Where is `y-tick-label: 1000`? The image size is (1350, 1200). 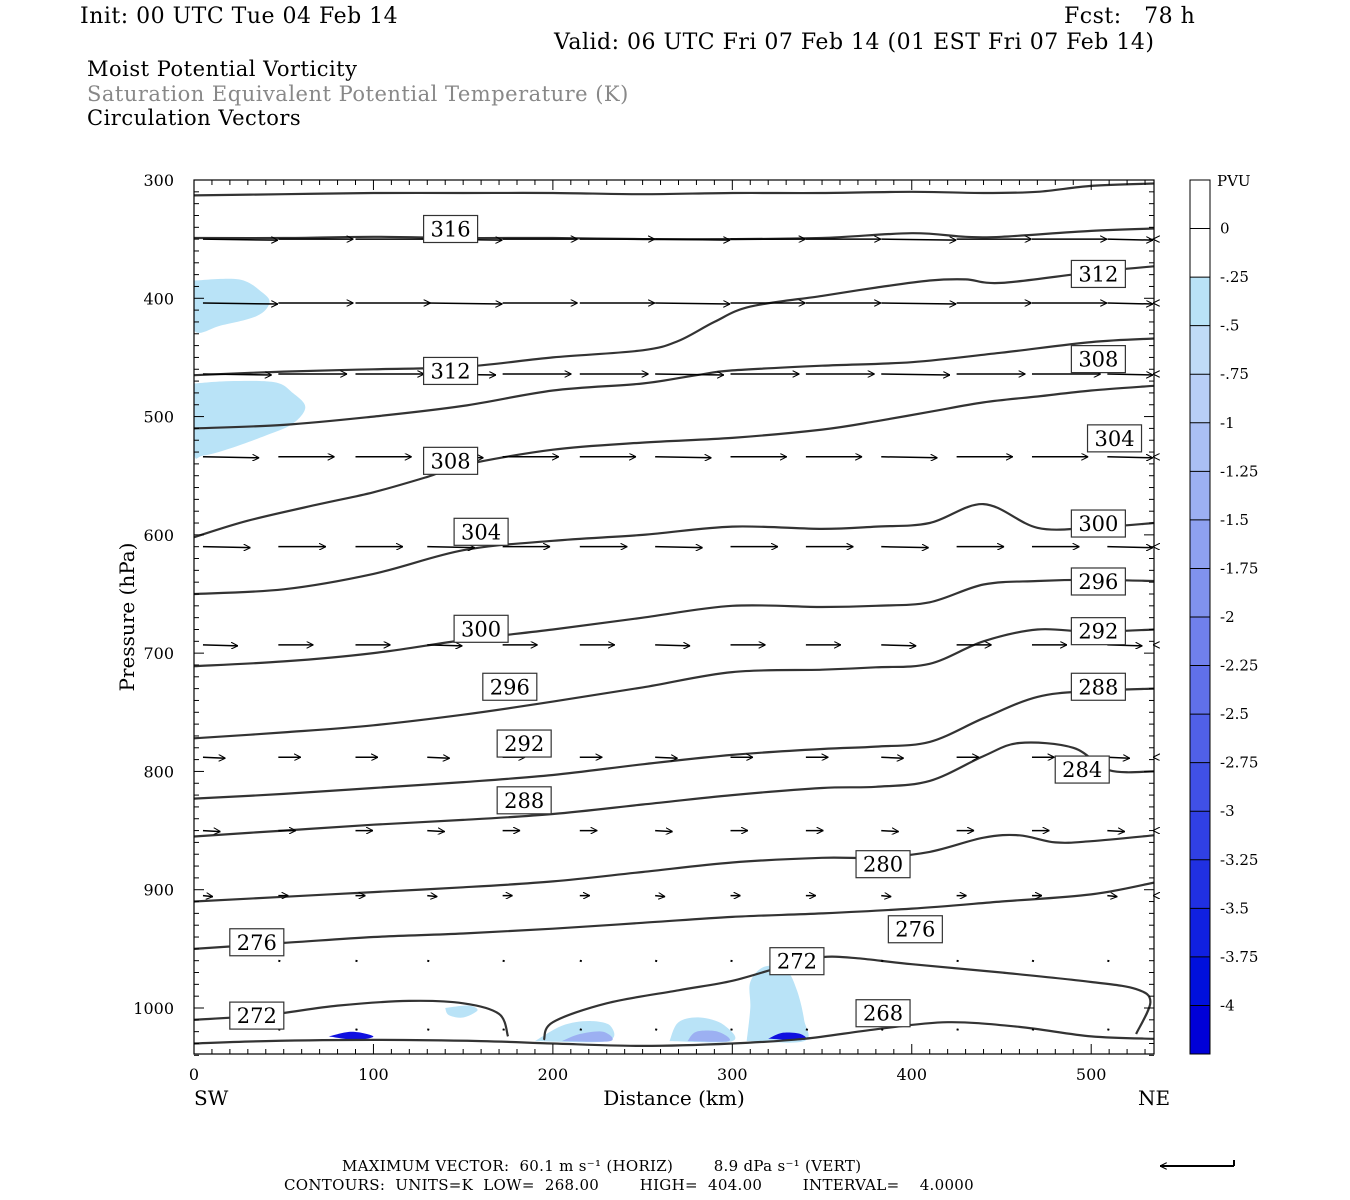 y-tick-label: 1000 is located at coordinates (153, 1008).